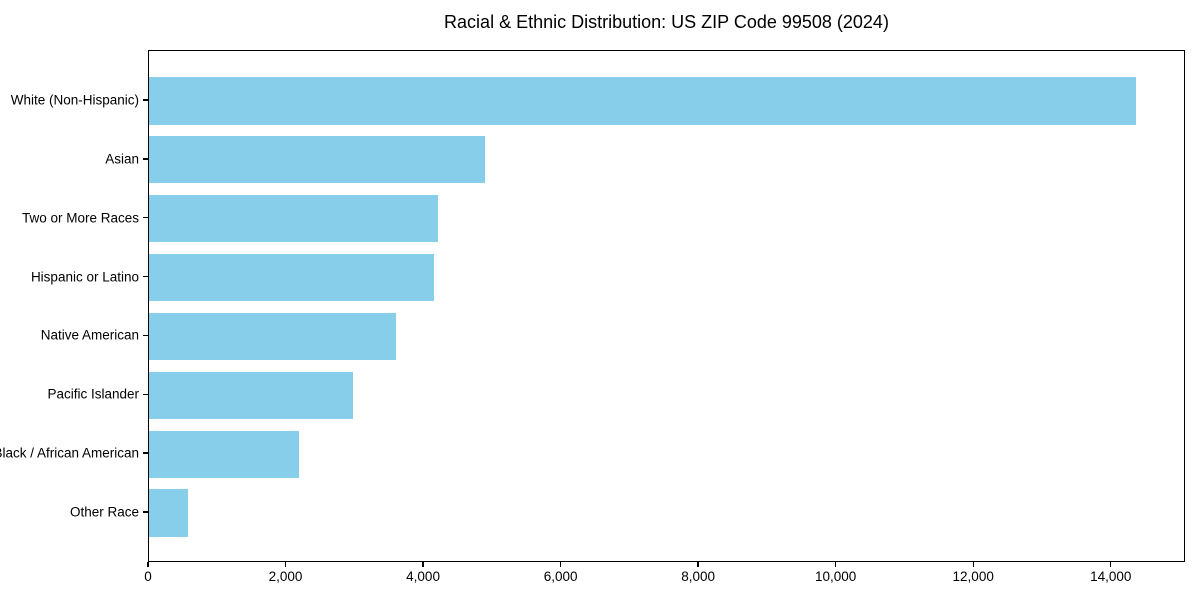 The height and width of the screenshot is (600, 1200). What do you see at coordinates (643, 101) in the screenshot?
I see `bar-white-non-hispanic` at bounding box center [643, 101].